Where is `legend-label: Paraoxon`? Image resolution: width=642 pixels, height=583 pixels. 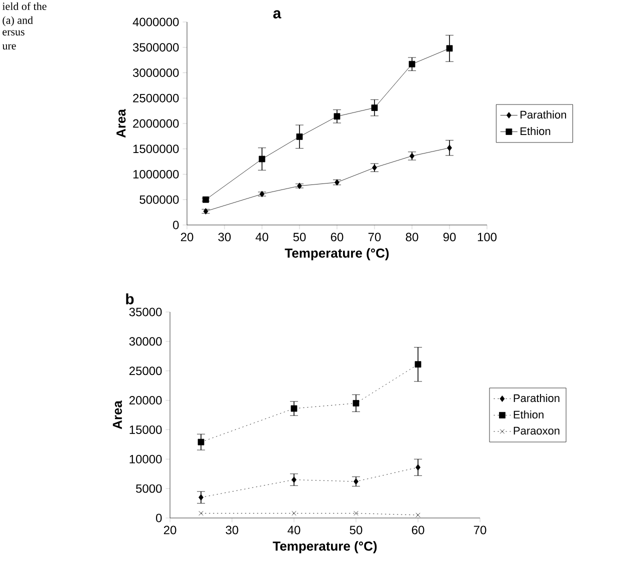
legend-label: Paraoxon is located at coordinates (537, 430).